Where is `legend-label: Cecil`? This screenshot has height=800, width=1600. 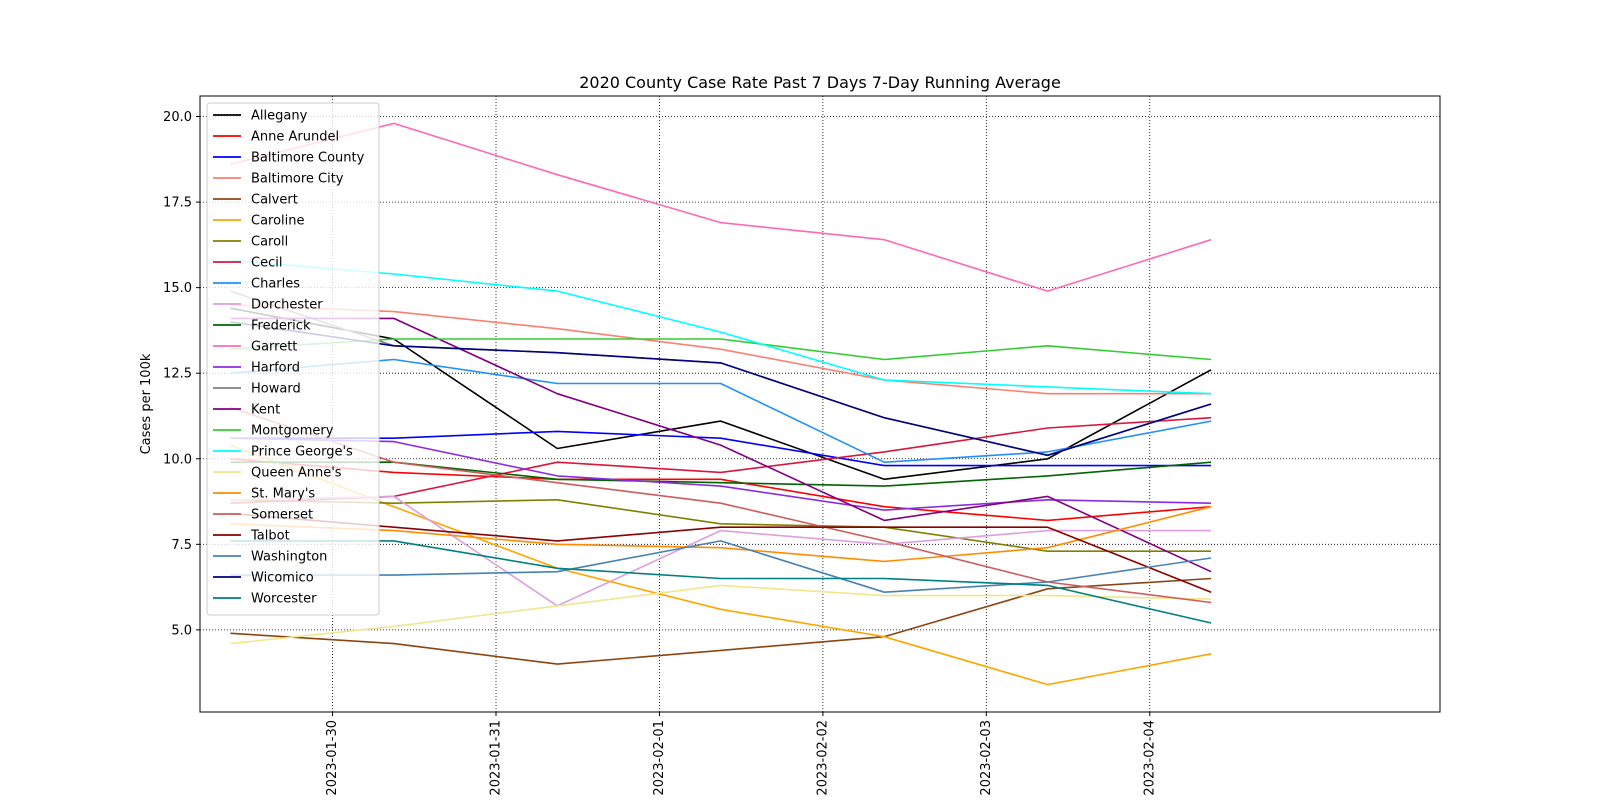
legend-label: Cecil is located at coordinates (266, 263).